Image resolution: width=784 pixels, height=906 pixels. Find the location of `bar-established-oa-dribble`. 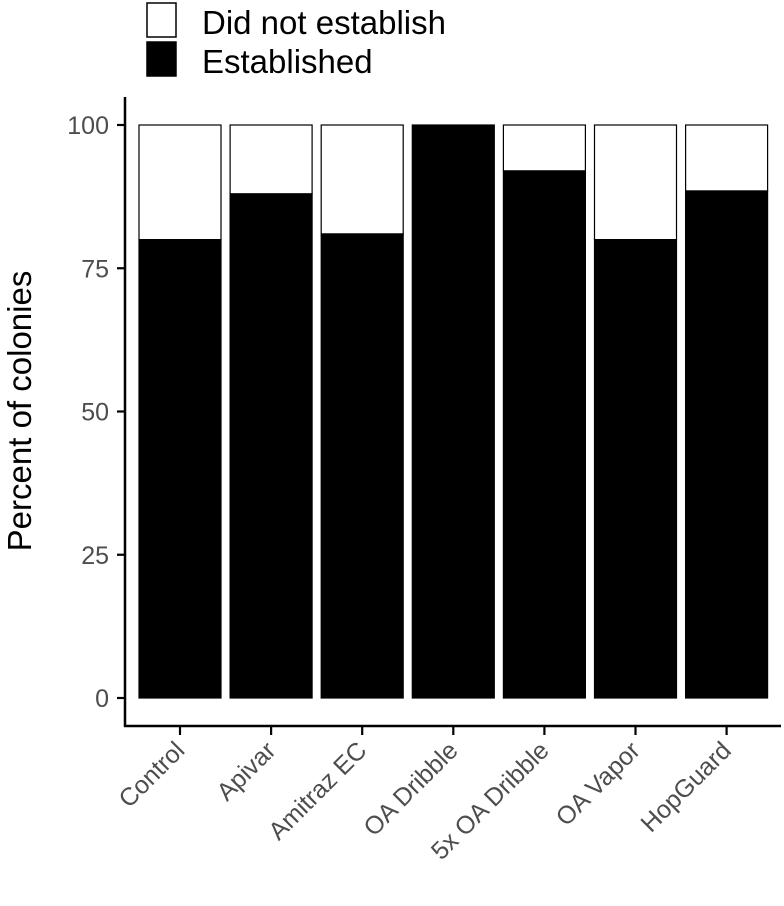

bar-established-oa-dribble is located at coordinates (453, 411).